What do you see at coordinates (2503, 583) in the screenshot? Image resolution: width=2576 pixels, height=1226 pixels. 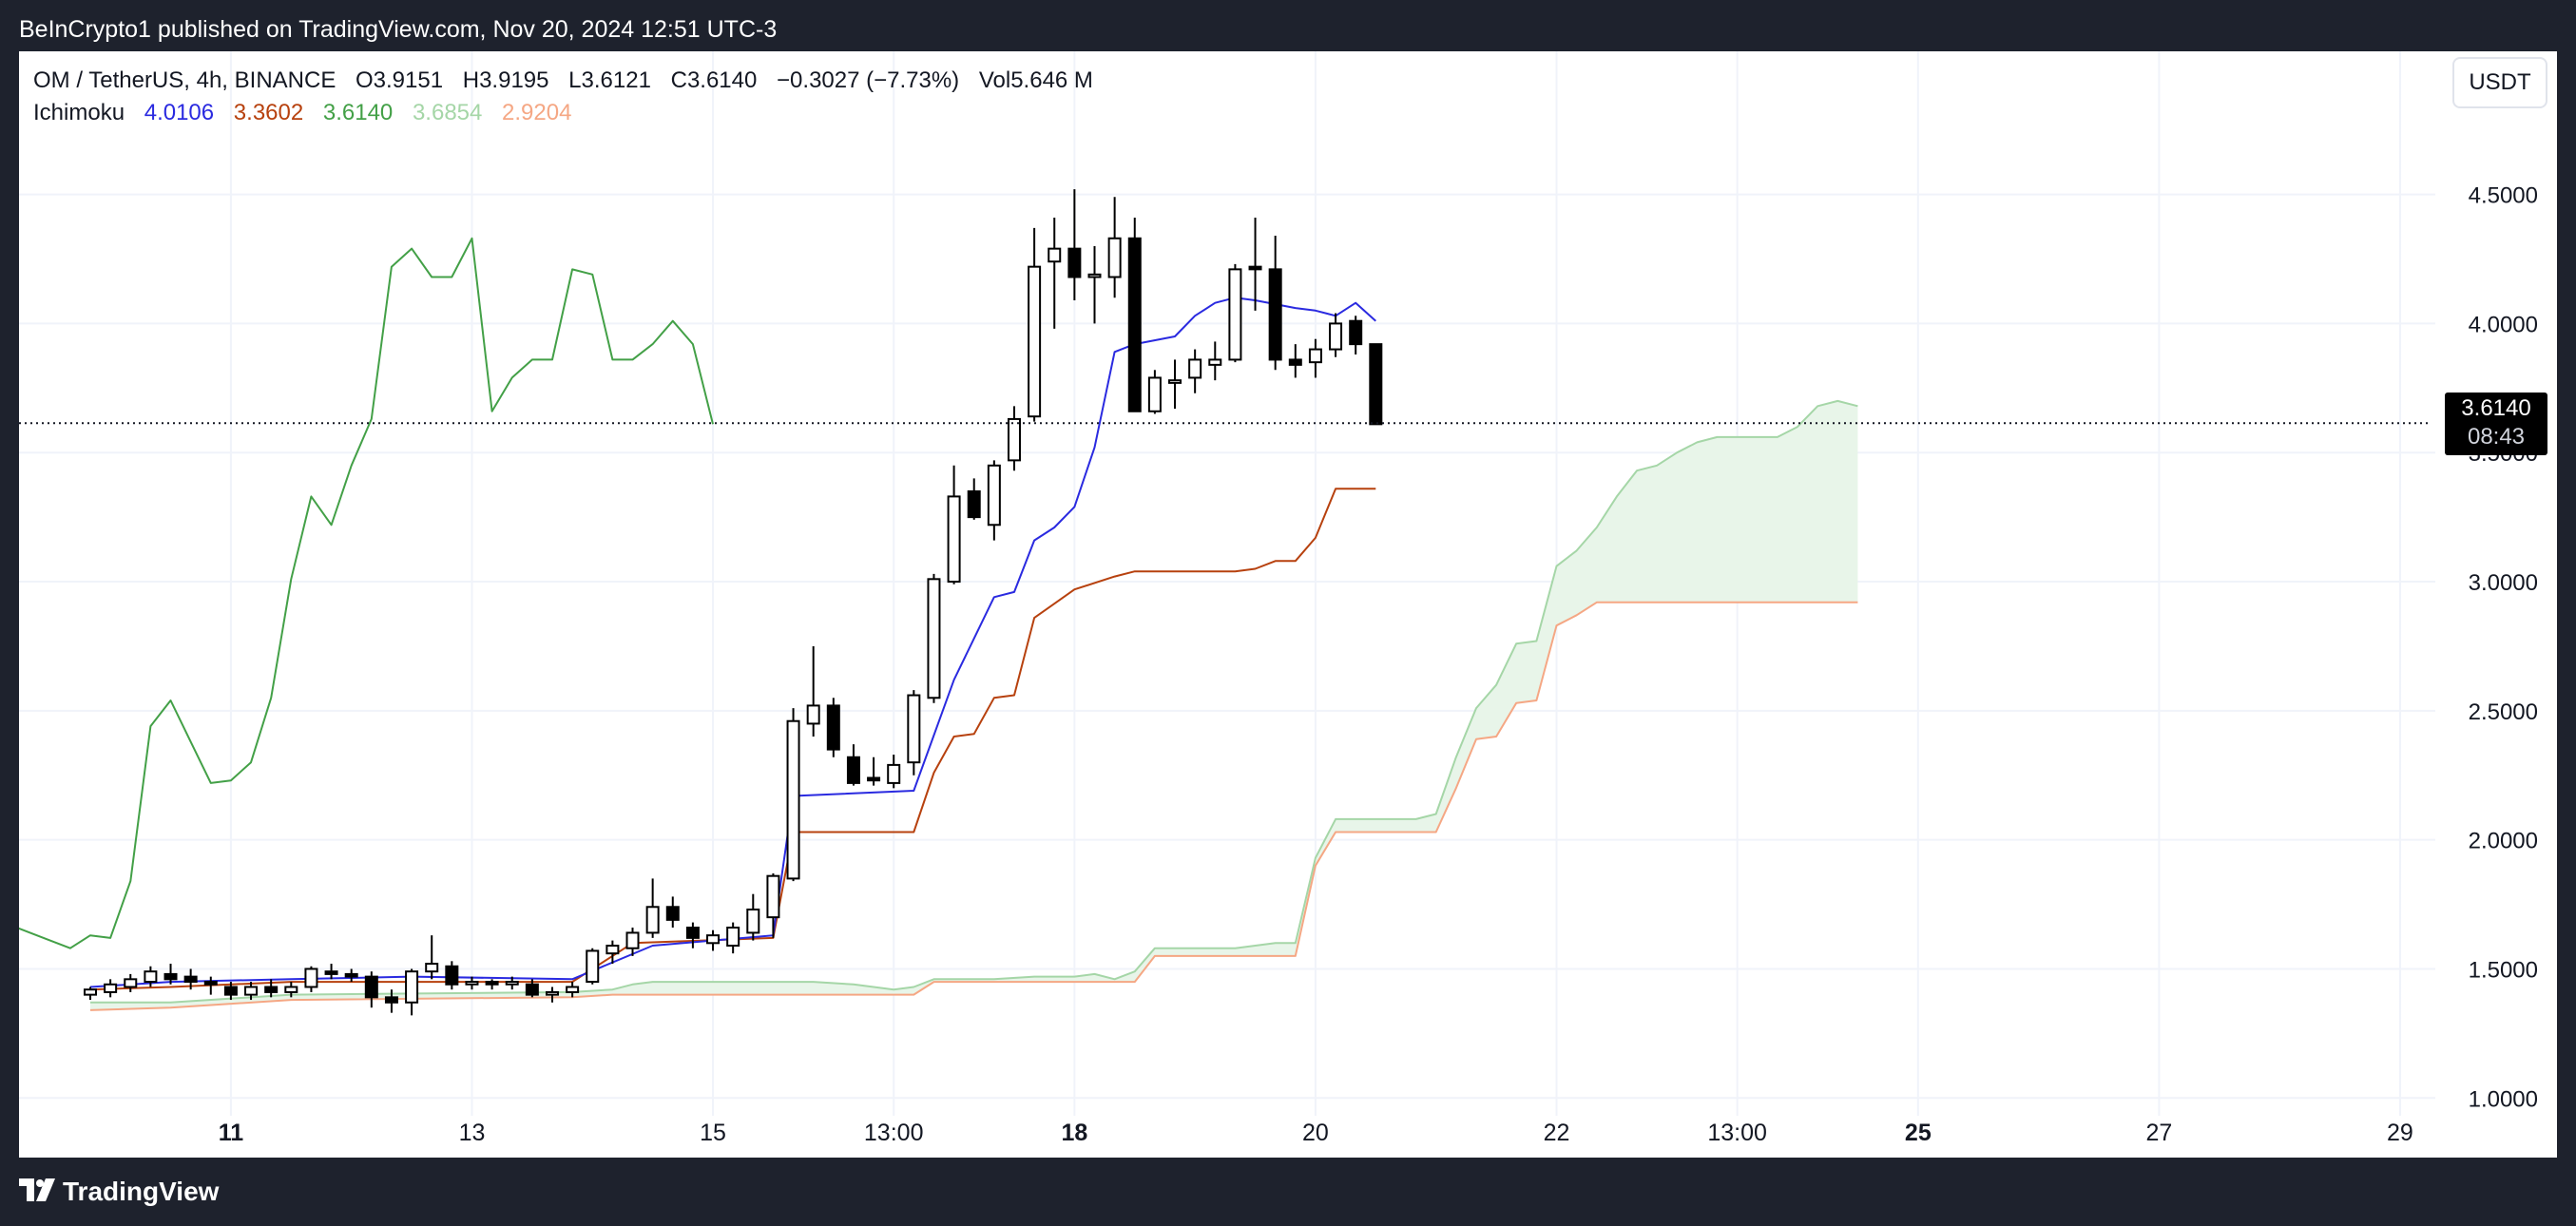 I see `price-tick-label: 3.0000` at bounding box center [2503, 583].